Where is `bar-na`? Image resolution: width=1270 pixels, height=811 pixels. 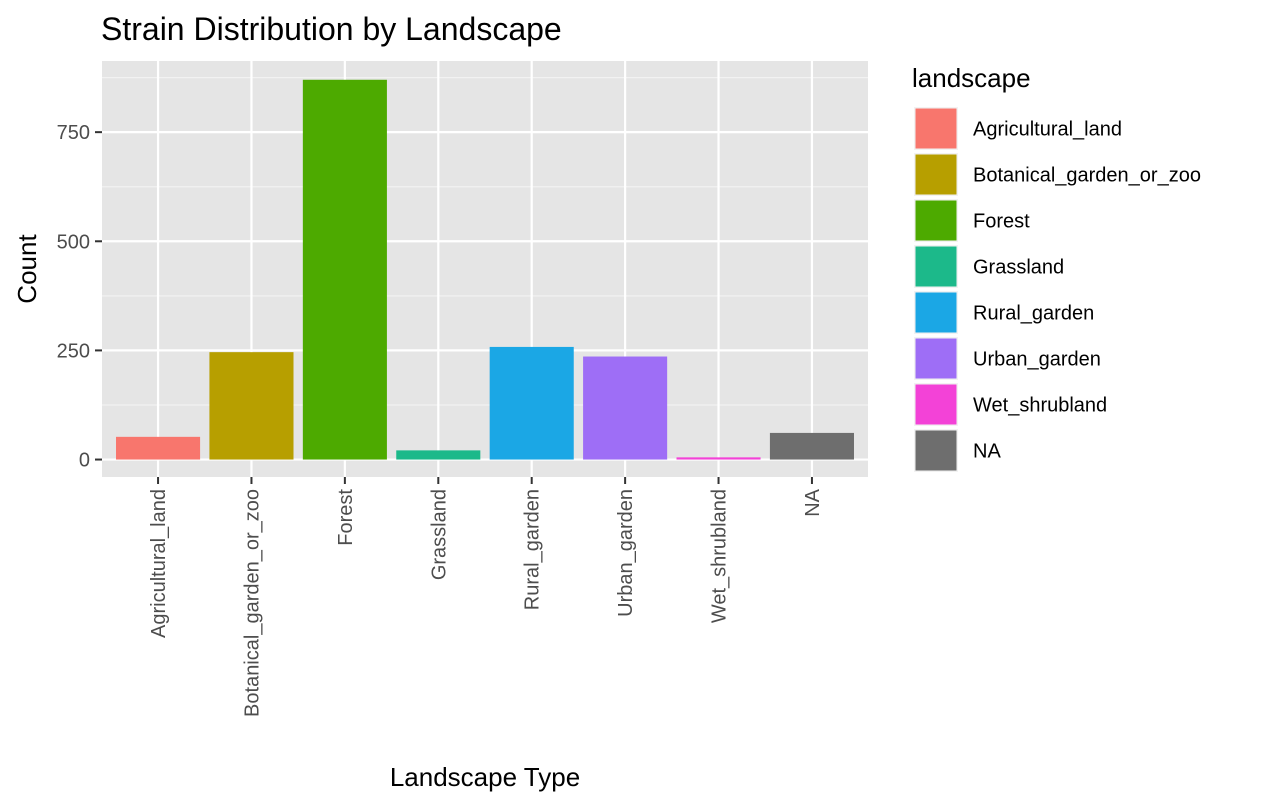 bar-na is located at coordinates (811, 446).